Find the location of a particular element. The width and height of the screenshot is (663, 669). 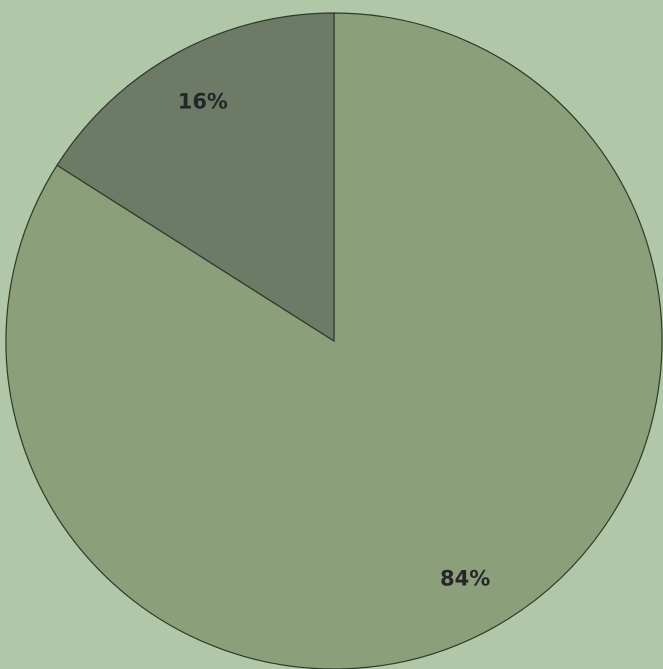

data-label: 84% is located at coordinates (465, 579).